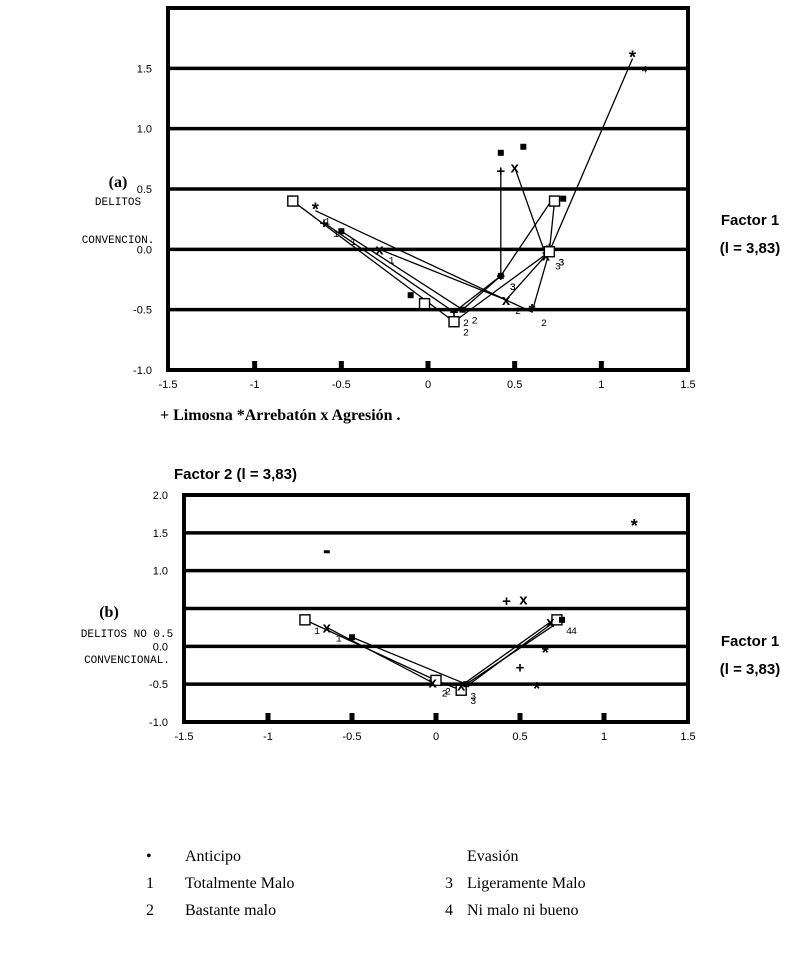 This screenshot has width=798, height=962. Describe the element at coordinates (150, 883) in the screenshot. I see `legend-number-1: 1` at that location.